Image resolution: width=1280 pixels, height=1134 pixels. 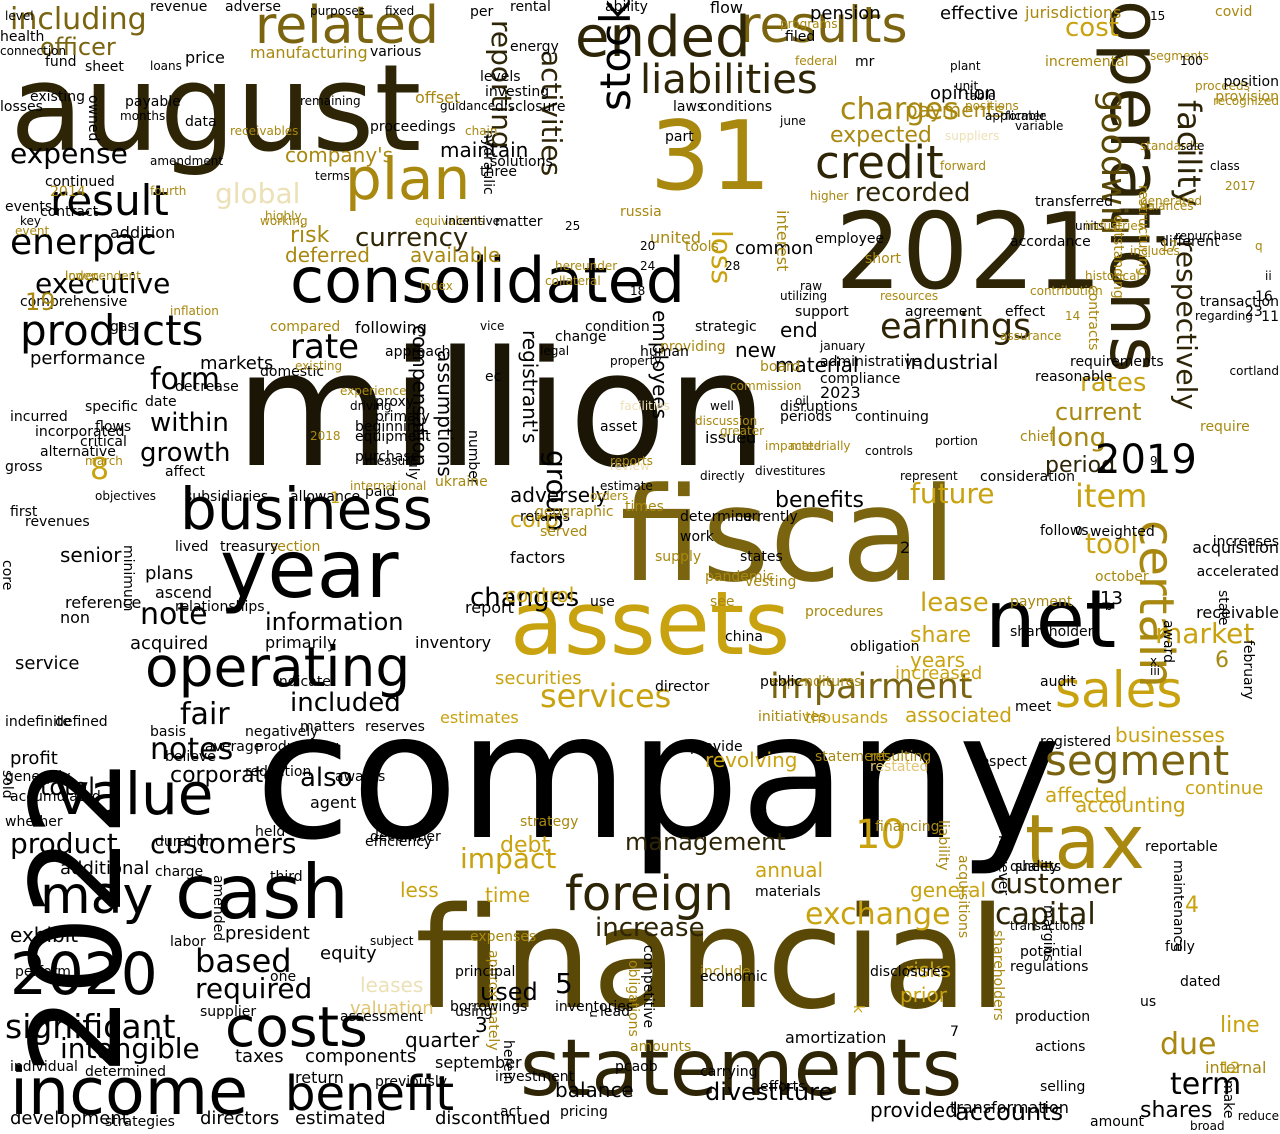 I want to click on cloud-word: commission, so click(x=766, y=386).